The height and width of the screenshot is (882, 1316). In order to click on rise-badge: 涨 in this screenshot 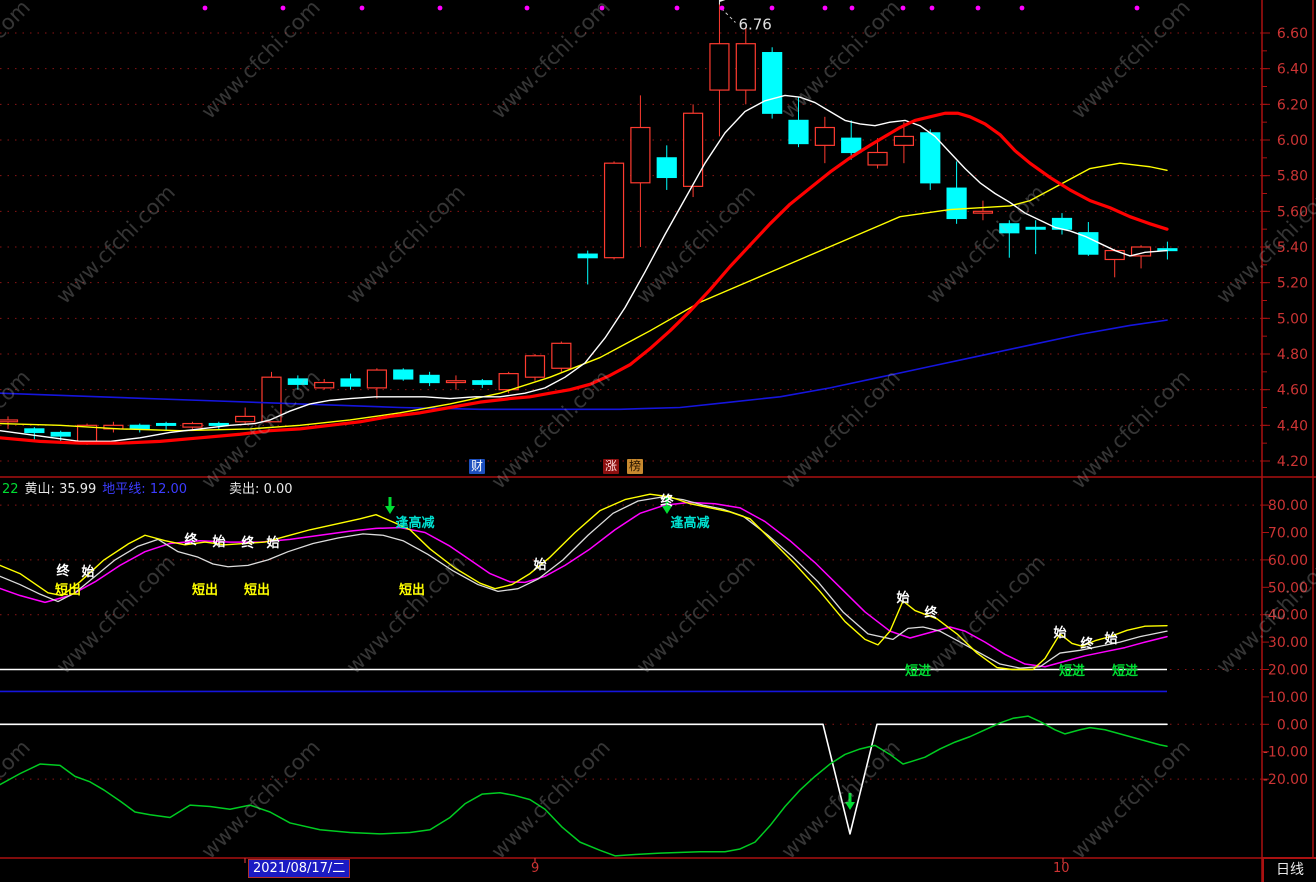, I will do `click(611, 466)`.